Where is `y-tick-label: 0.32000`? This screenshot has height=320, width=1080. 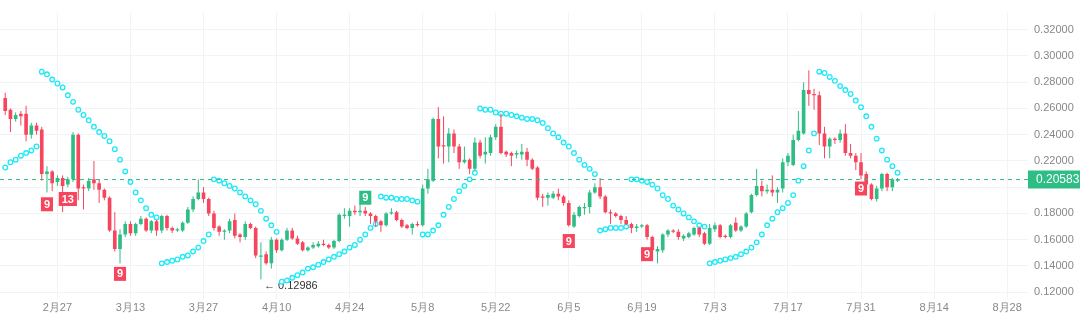
y-tick-label: 0.32000 is located at coordinates (1054, 28).